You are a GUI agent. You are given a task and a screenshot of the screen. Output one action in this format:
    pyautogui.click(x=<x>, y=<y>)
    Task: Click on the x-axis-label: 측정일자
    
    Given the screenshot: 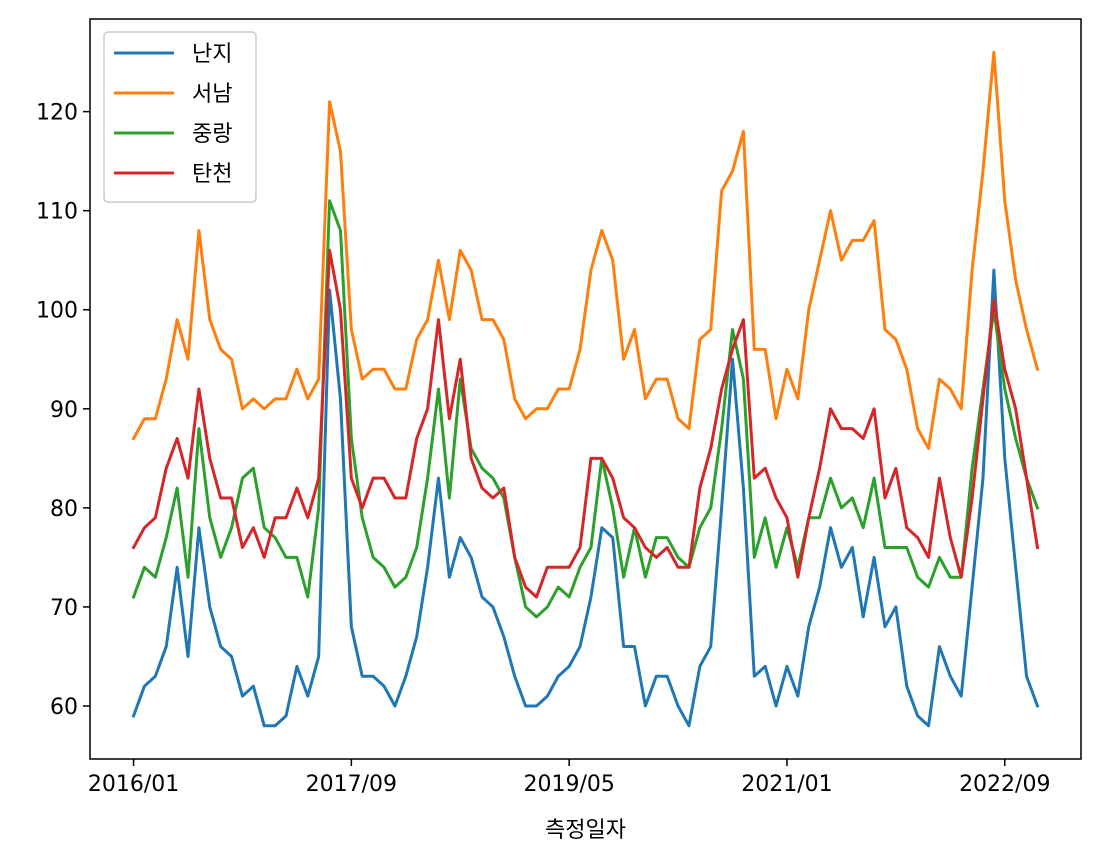 What is the action you would take?
    pyautogui.click(x=585, y=830)
    